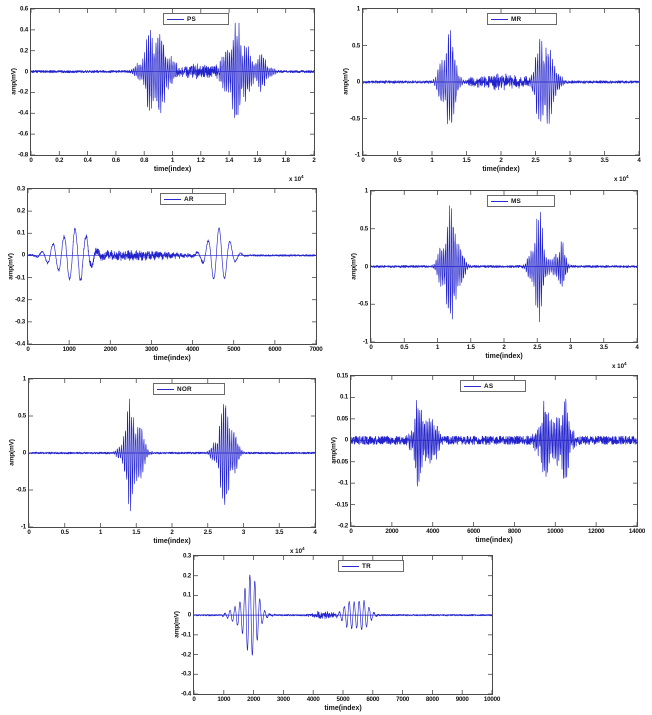 This screenshot has height=715, width=652. What do you see at coordinates (342, 419) in the screenshot?
I see `y-tick-label: 0.05` at bounding box center [342, 419].